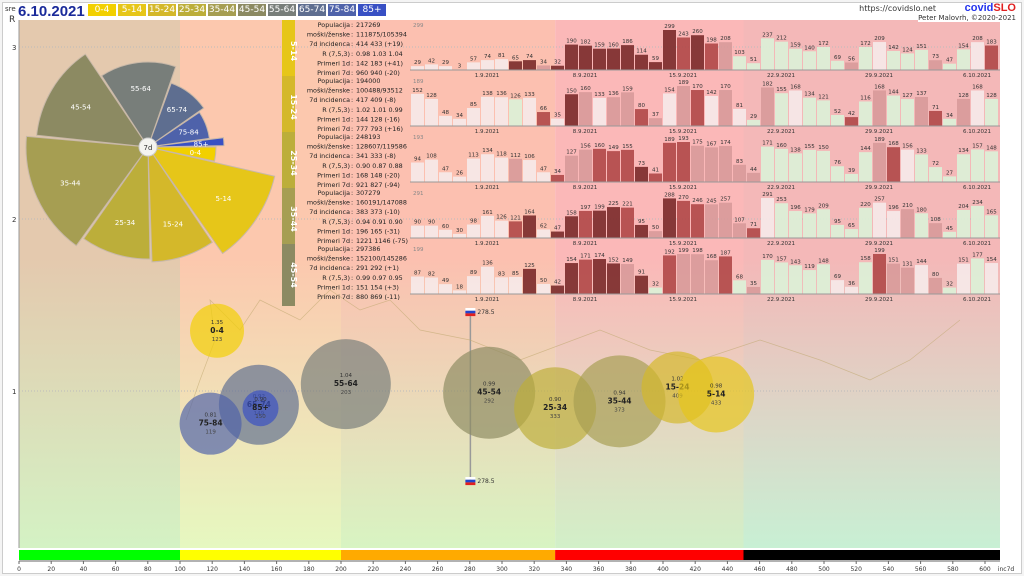 The height and width of the screenshot is (576, 1024). I want to click on bar-value-label: 161, so click(487, 213).